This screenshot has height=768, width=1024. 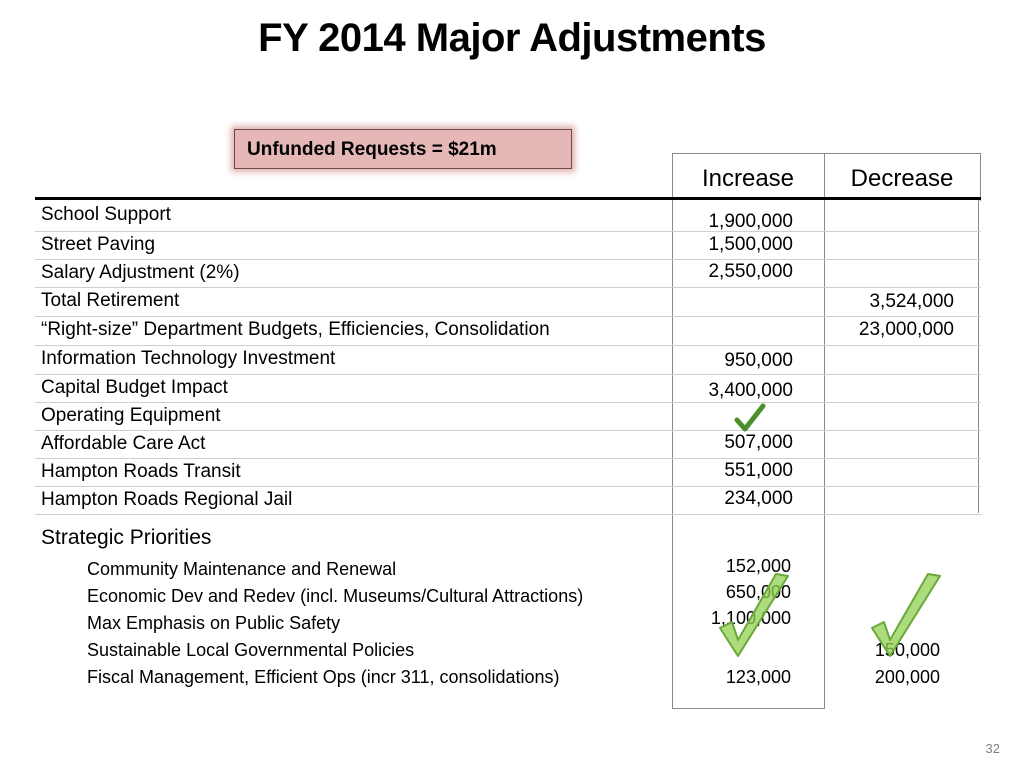 I want to click on increase-value: 507,000, so click(x=758, y=442).